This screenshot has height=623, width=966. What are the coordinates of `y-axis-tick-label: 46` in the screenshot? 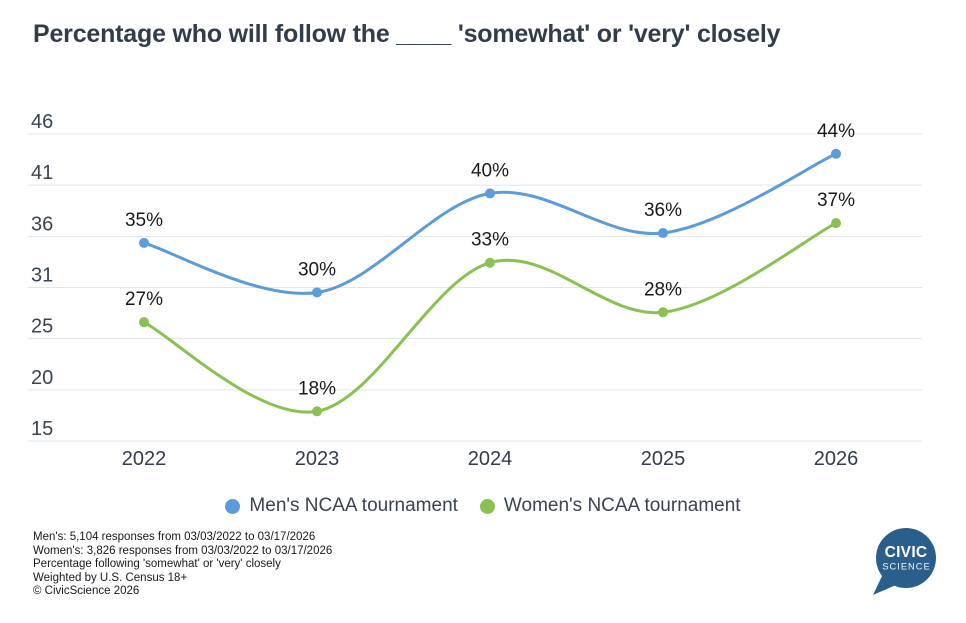 It's located at (42, 122).